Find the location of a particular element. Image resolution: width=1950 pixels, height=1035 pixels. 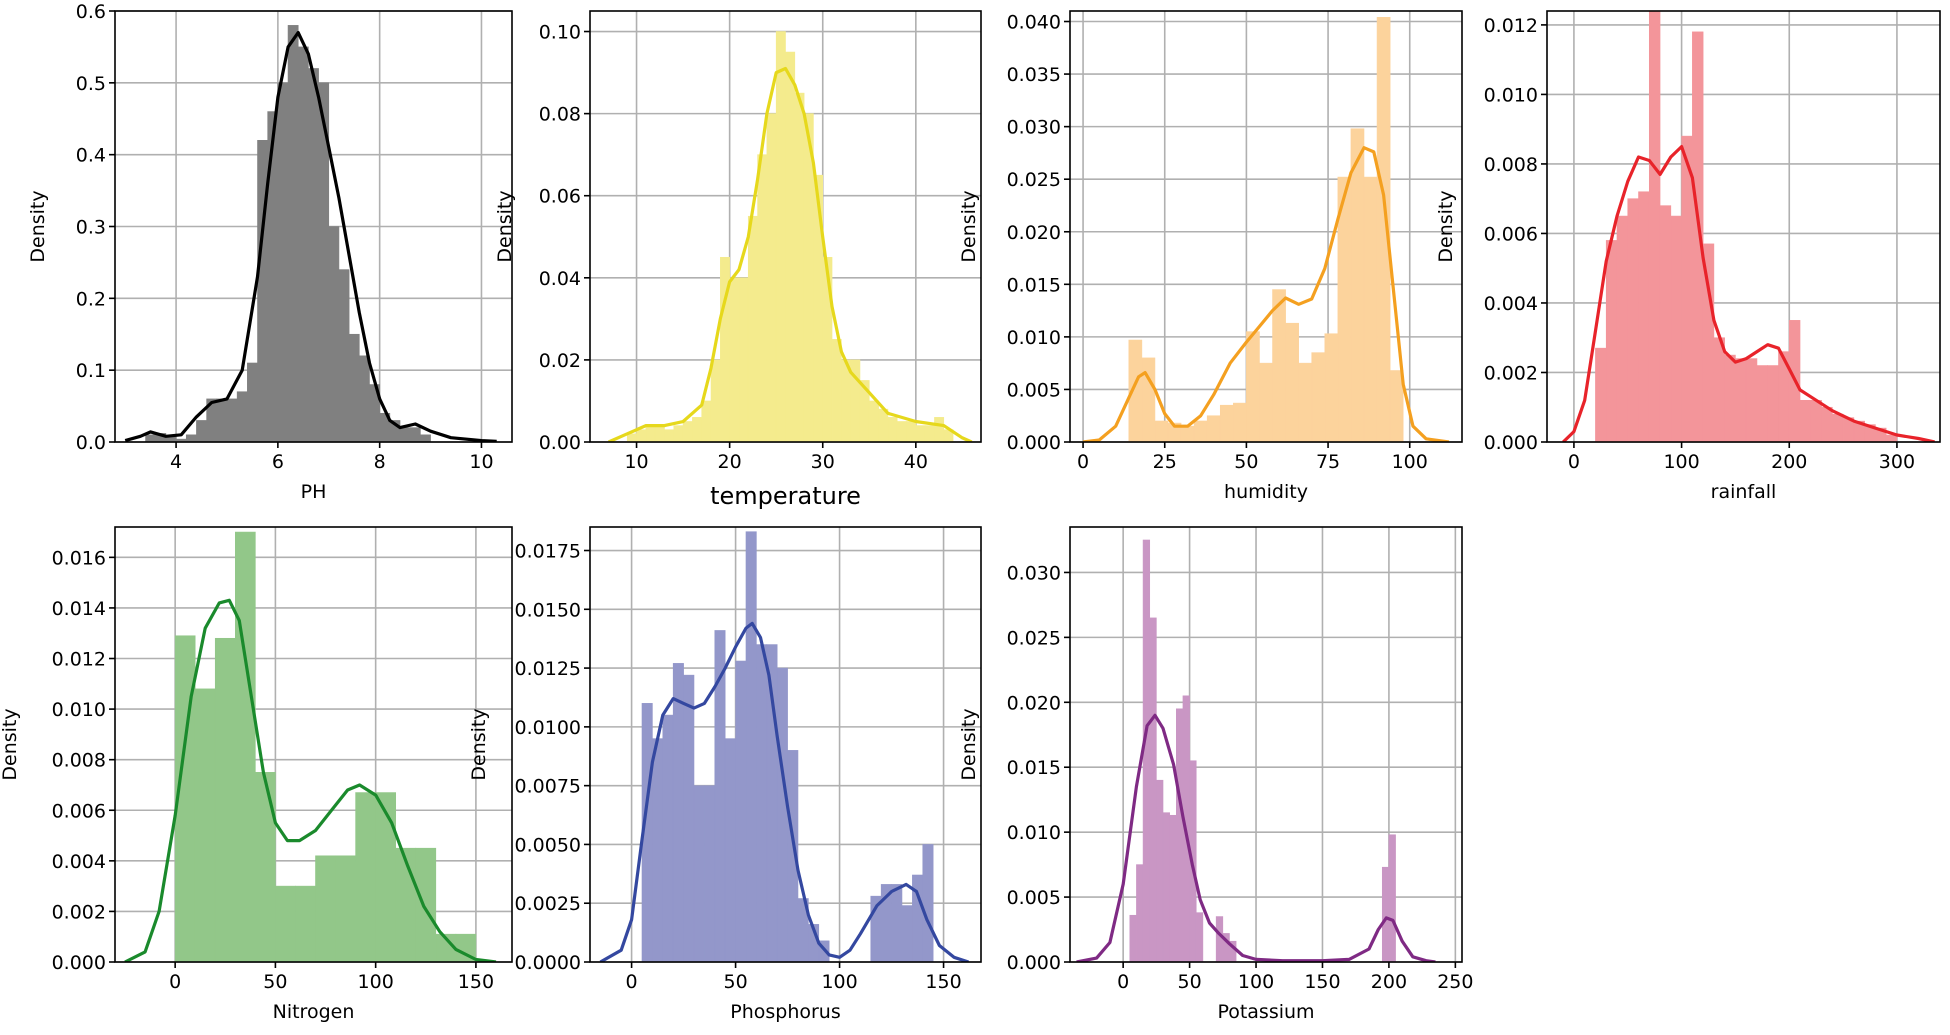

y-tick-label: 0.0150 is located at coordinates (548, 610).